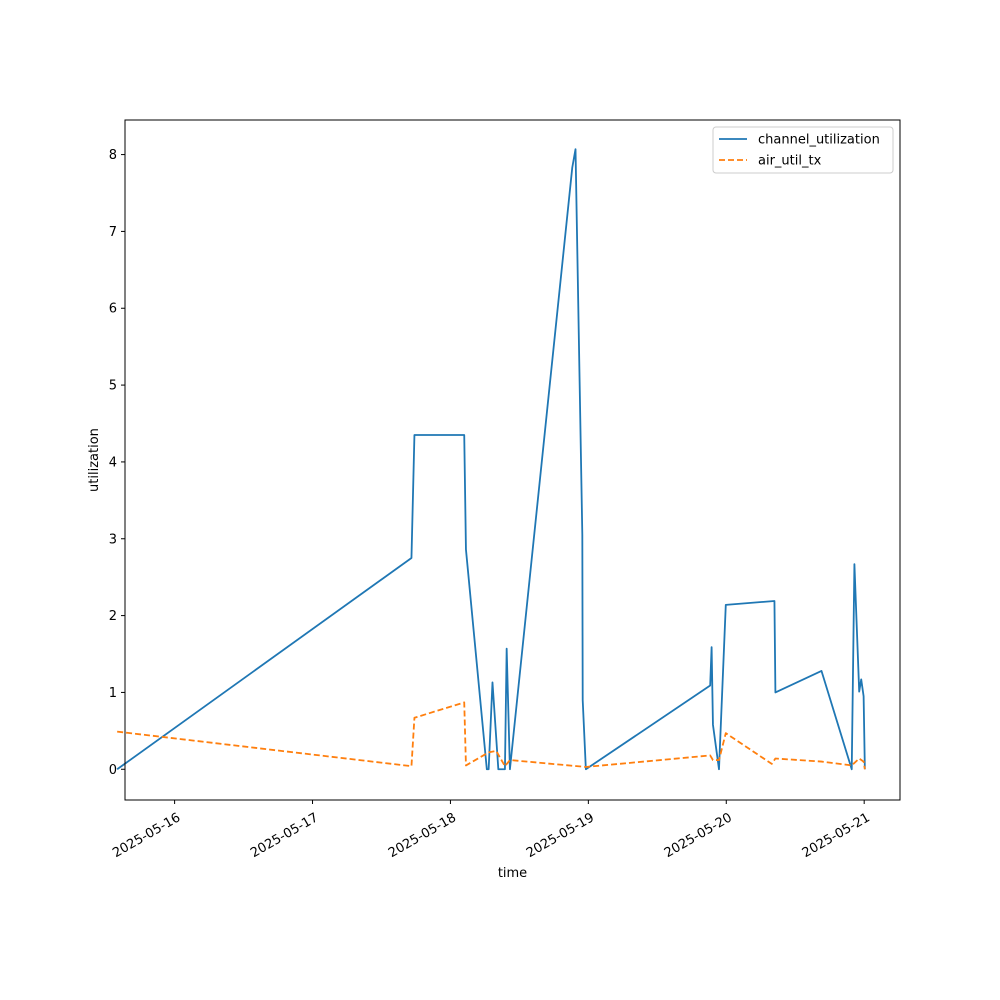  Describe the element at coordinates (94, 460) in the screenshot. I see `y-axis-label: utilization` at that location.